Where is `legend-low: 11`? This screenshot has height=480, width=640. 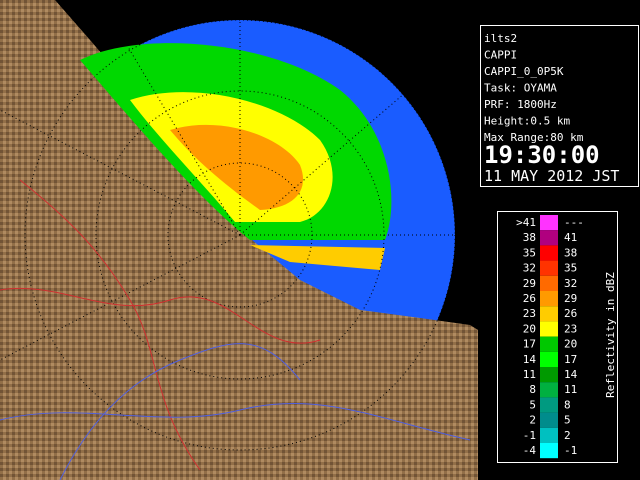 legend-low: 11 is located at coordinates (529, 374).